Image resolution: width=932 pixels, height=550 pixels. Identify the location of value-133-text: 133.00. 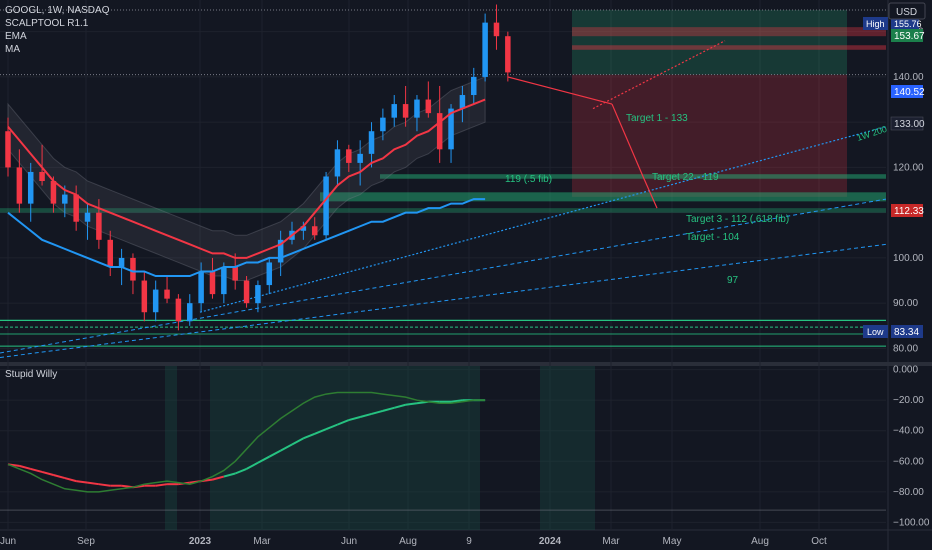
(909, 124).